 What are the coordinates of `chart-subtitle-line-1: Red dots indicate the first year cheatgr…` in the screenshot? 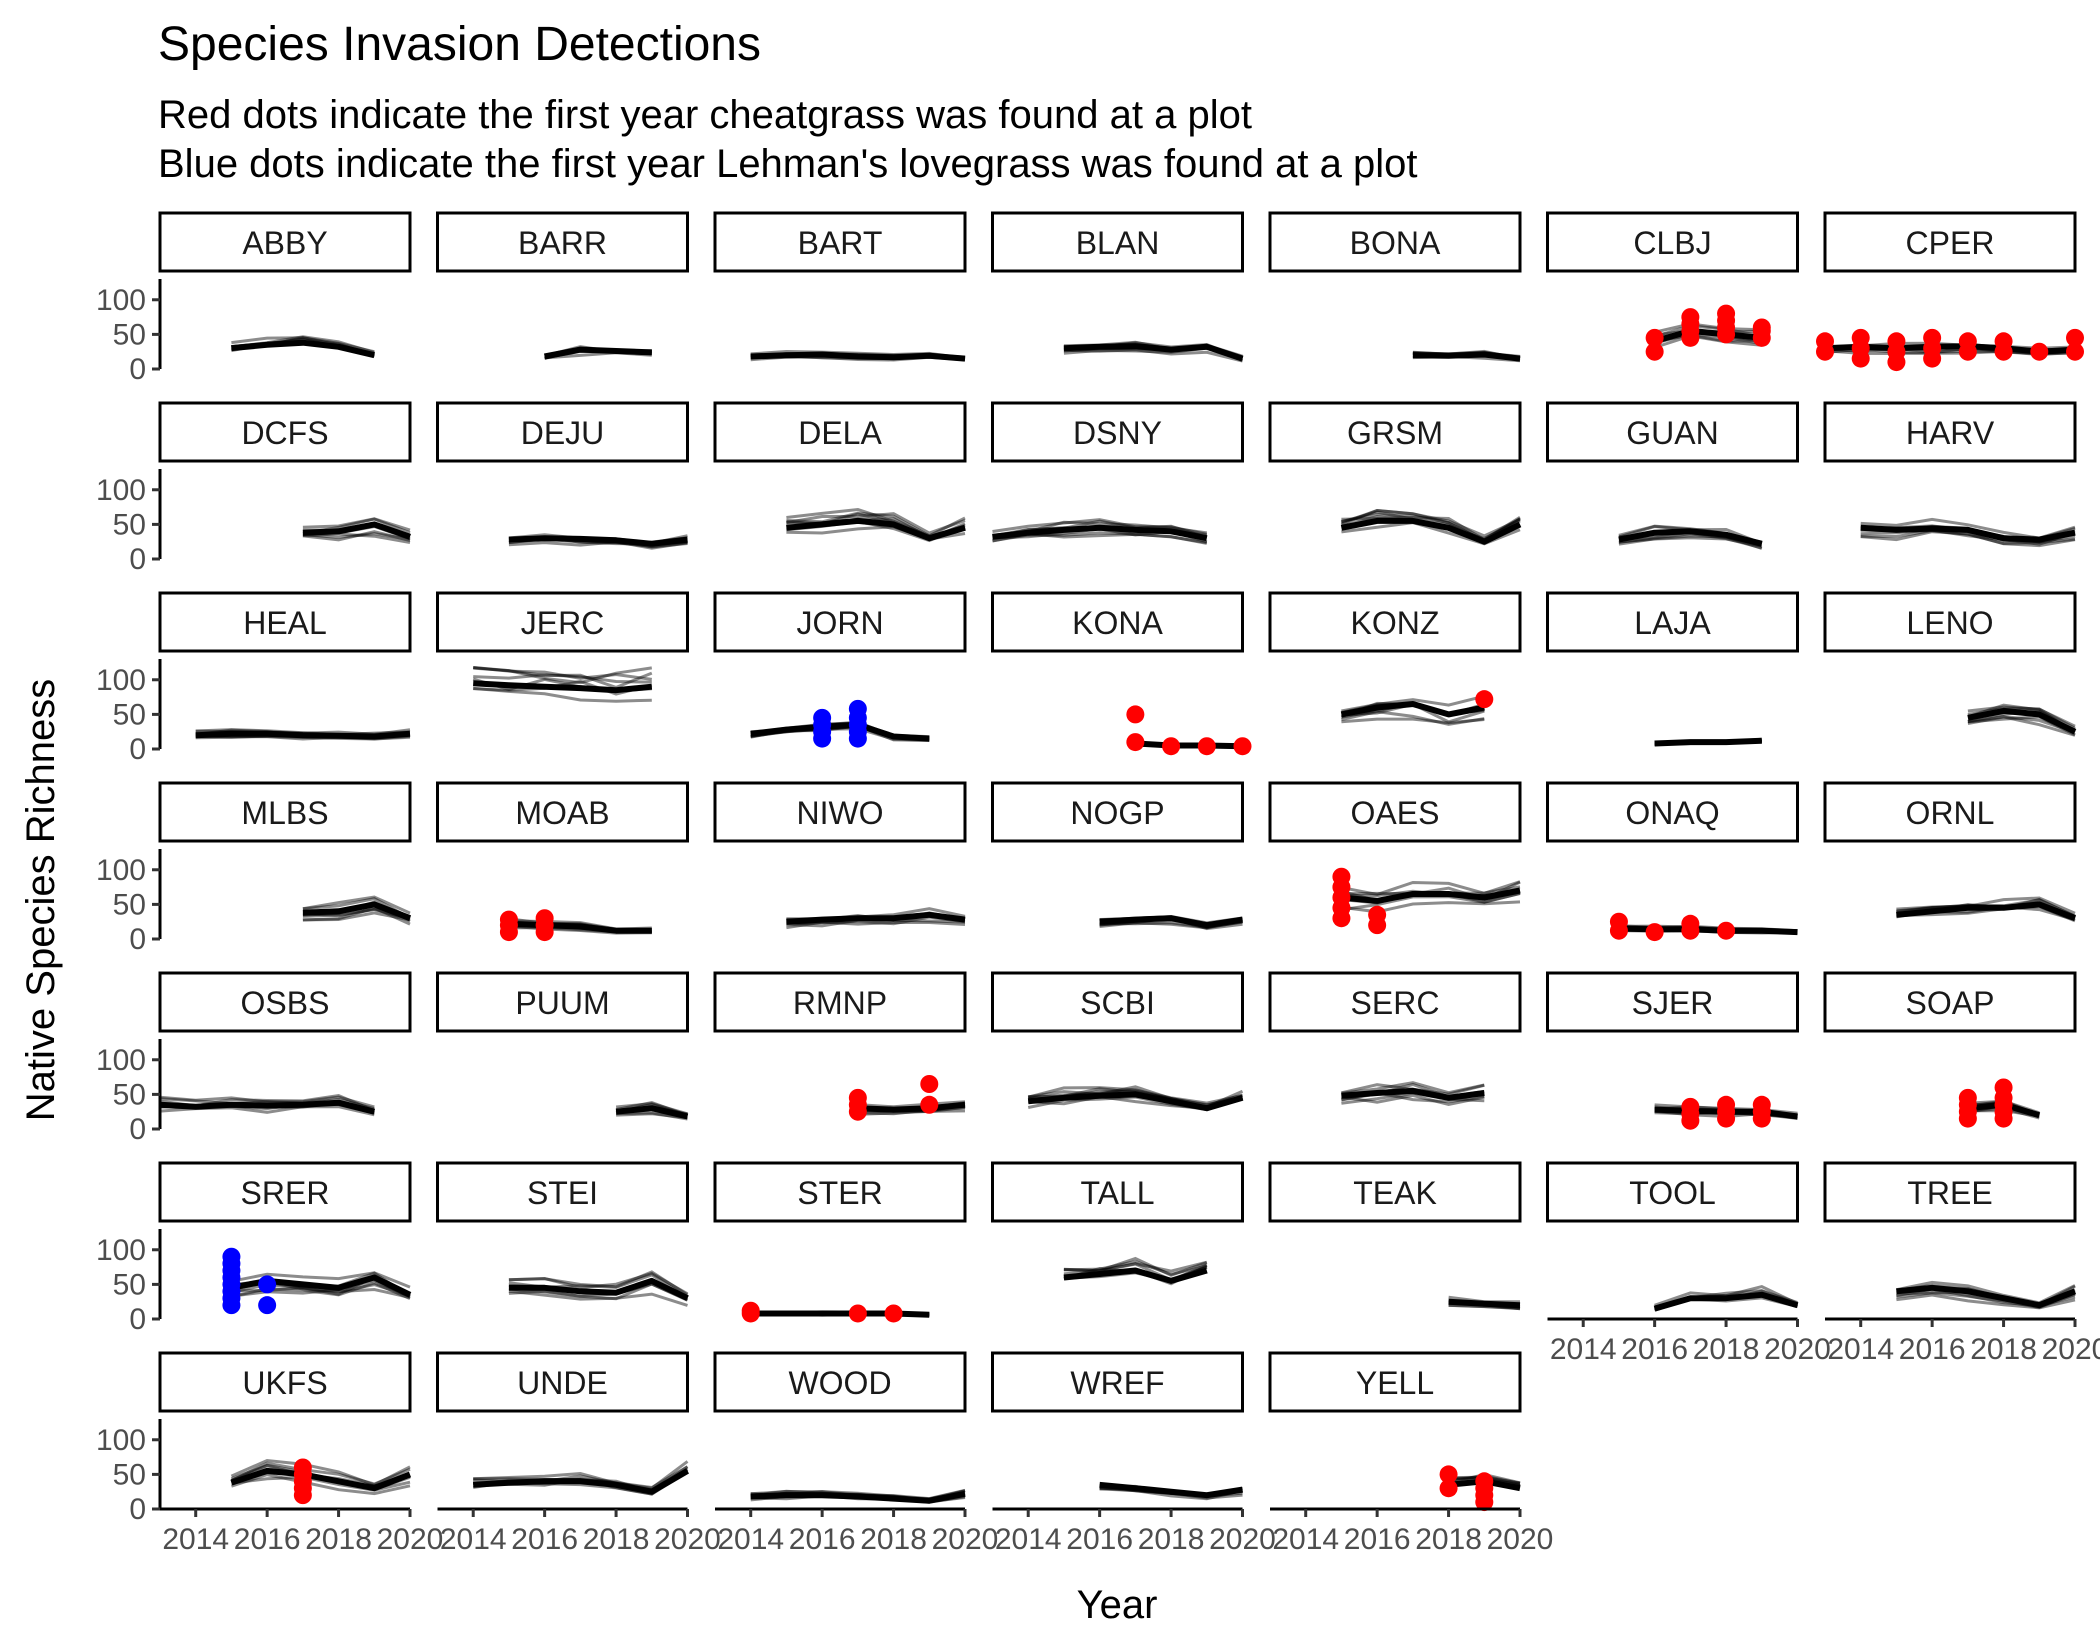 It's located at (705, 115).